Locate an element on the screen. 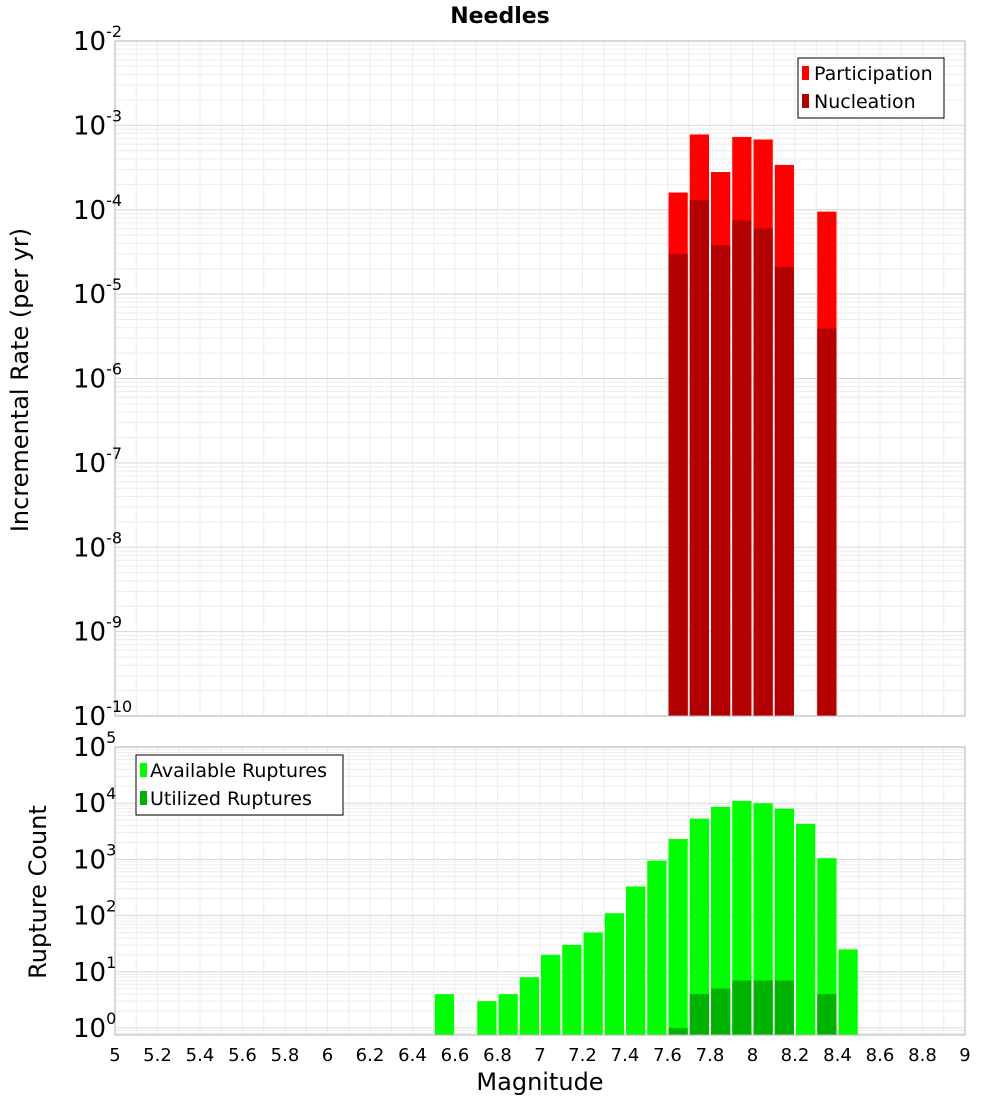  legend-label-available-ruptures: Available Ruptures is located at coordinates (238, 771).